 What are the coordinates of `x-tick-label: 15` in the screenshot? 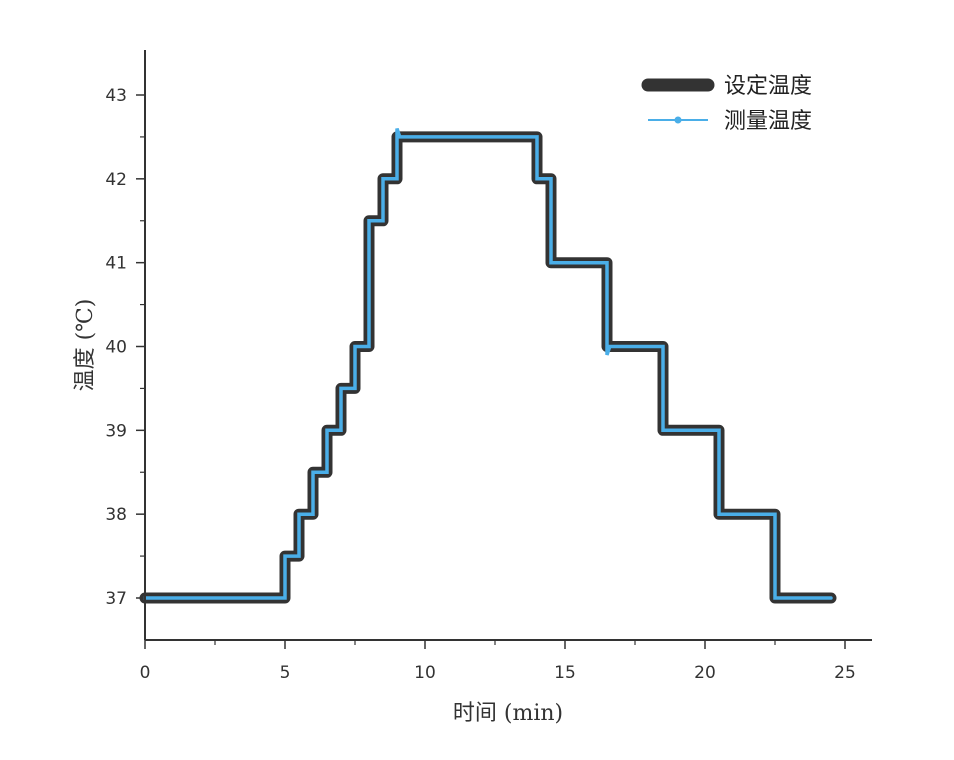 It's located at (565, 673).